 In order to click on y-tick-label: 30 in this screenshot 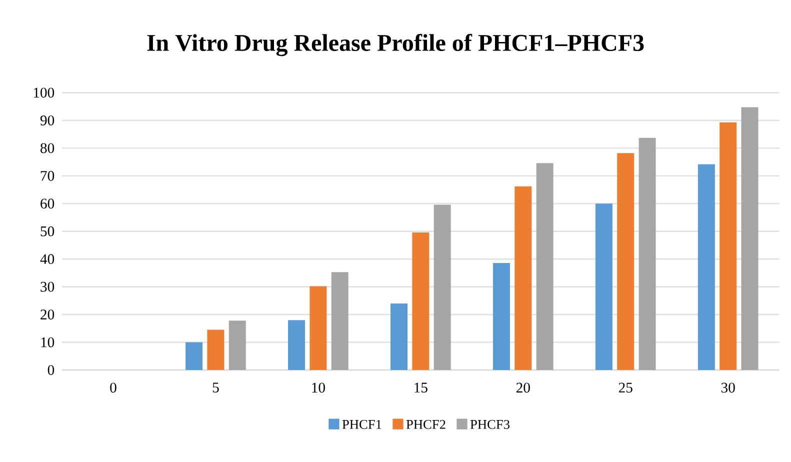, I will do `click(47, 287)`.